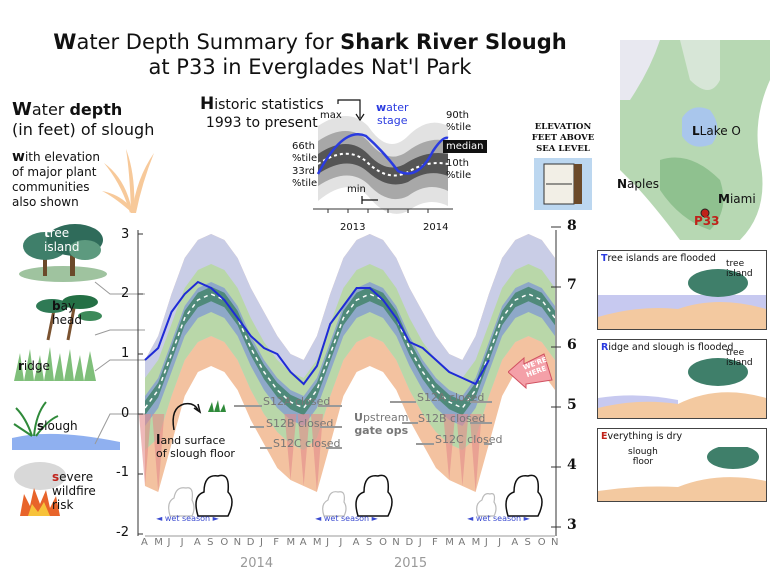 This screenshot has height=580, width=781. Describe the element at coordinates (128, 181) in the screenshot. I see `sawgrass-icon` at that location.